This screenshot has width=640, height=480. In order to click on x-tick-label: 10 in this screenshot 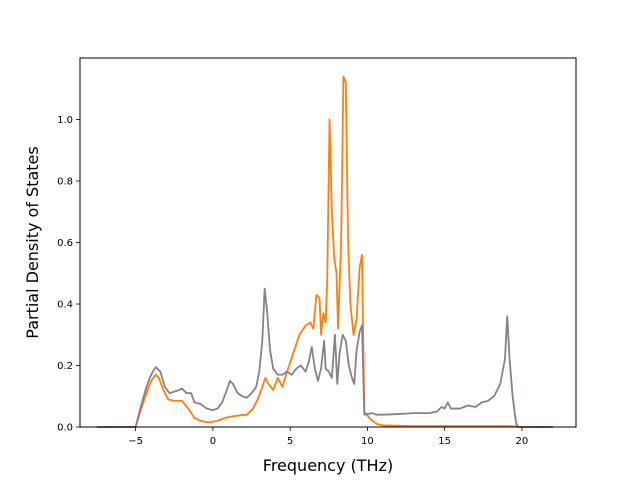, I will do `click(367, 441)`.